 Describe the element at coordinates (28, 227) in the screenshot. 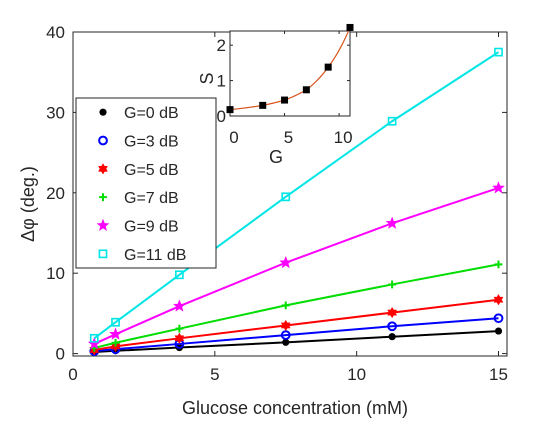

I see `y-axis-label-symbol: Δφ` at that location.